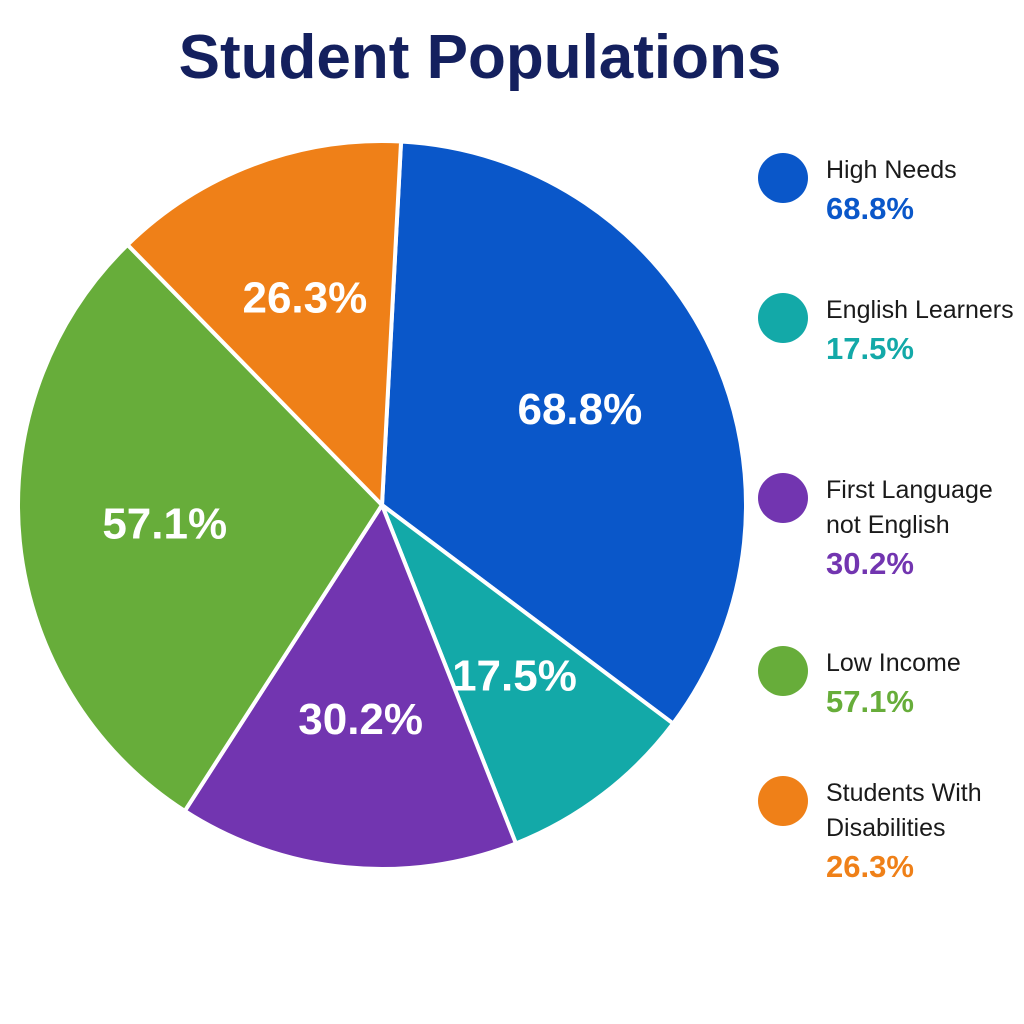 This screenshot has width=1024, height=1024. I want to click on legend-label: Students With Disabilities, so click(904, 810).